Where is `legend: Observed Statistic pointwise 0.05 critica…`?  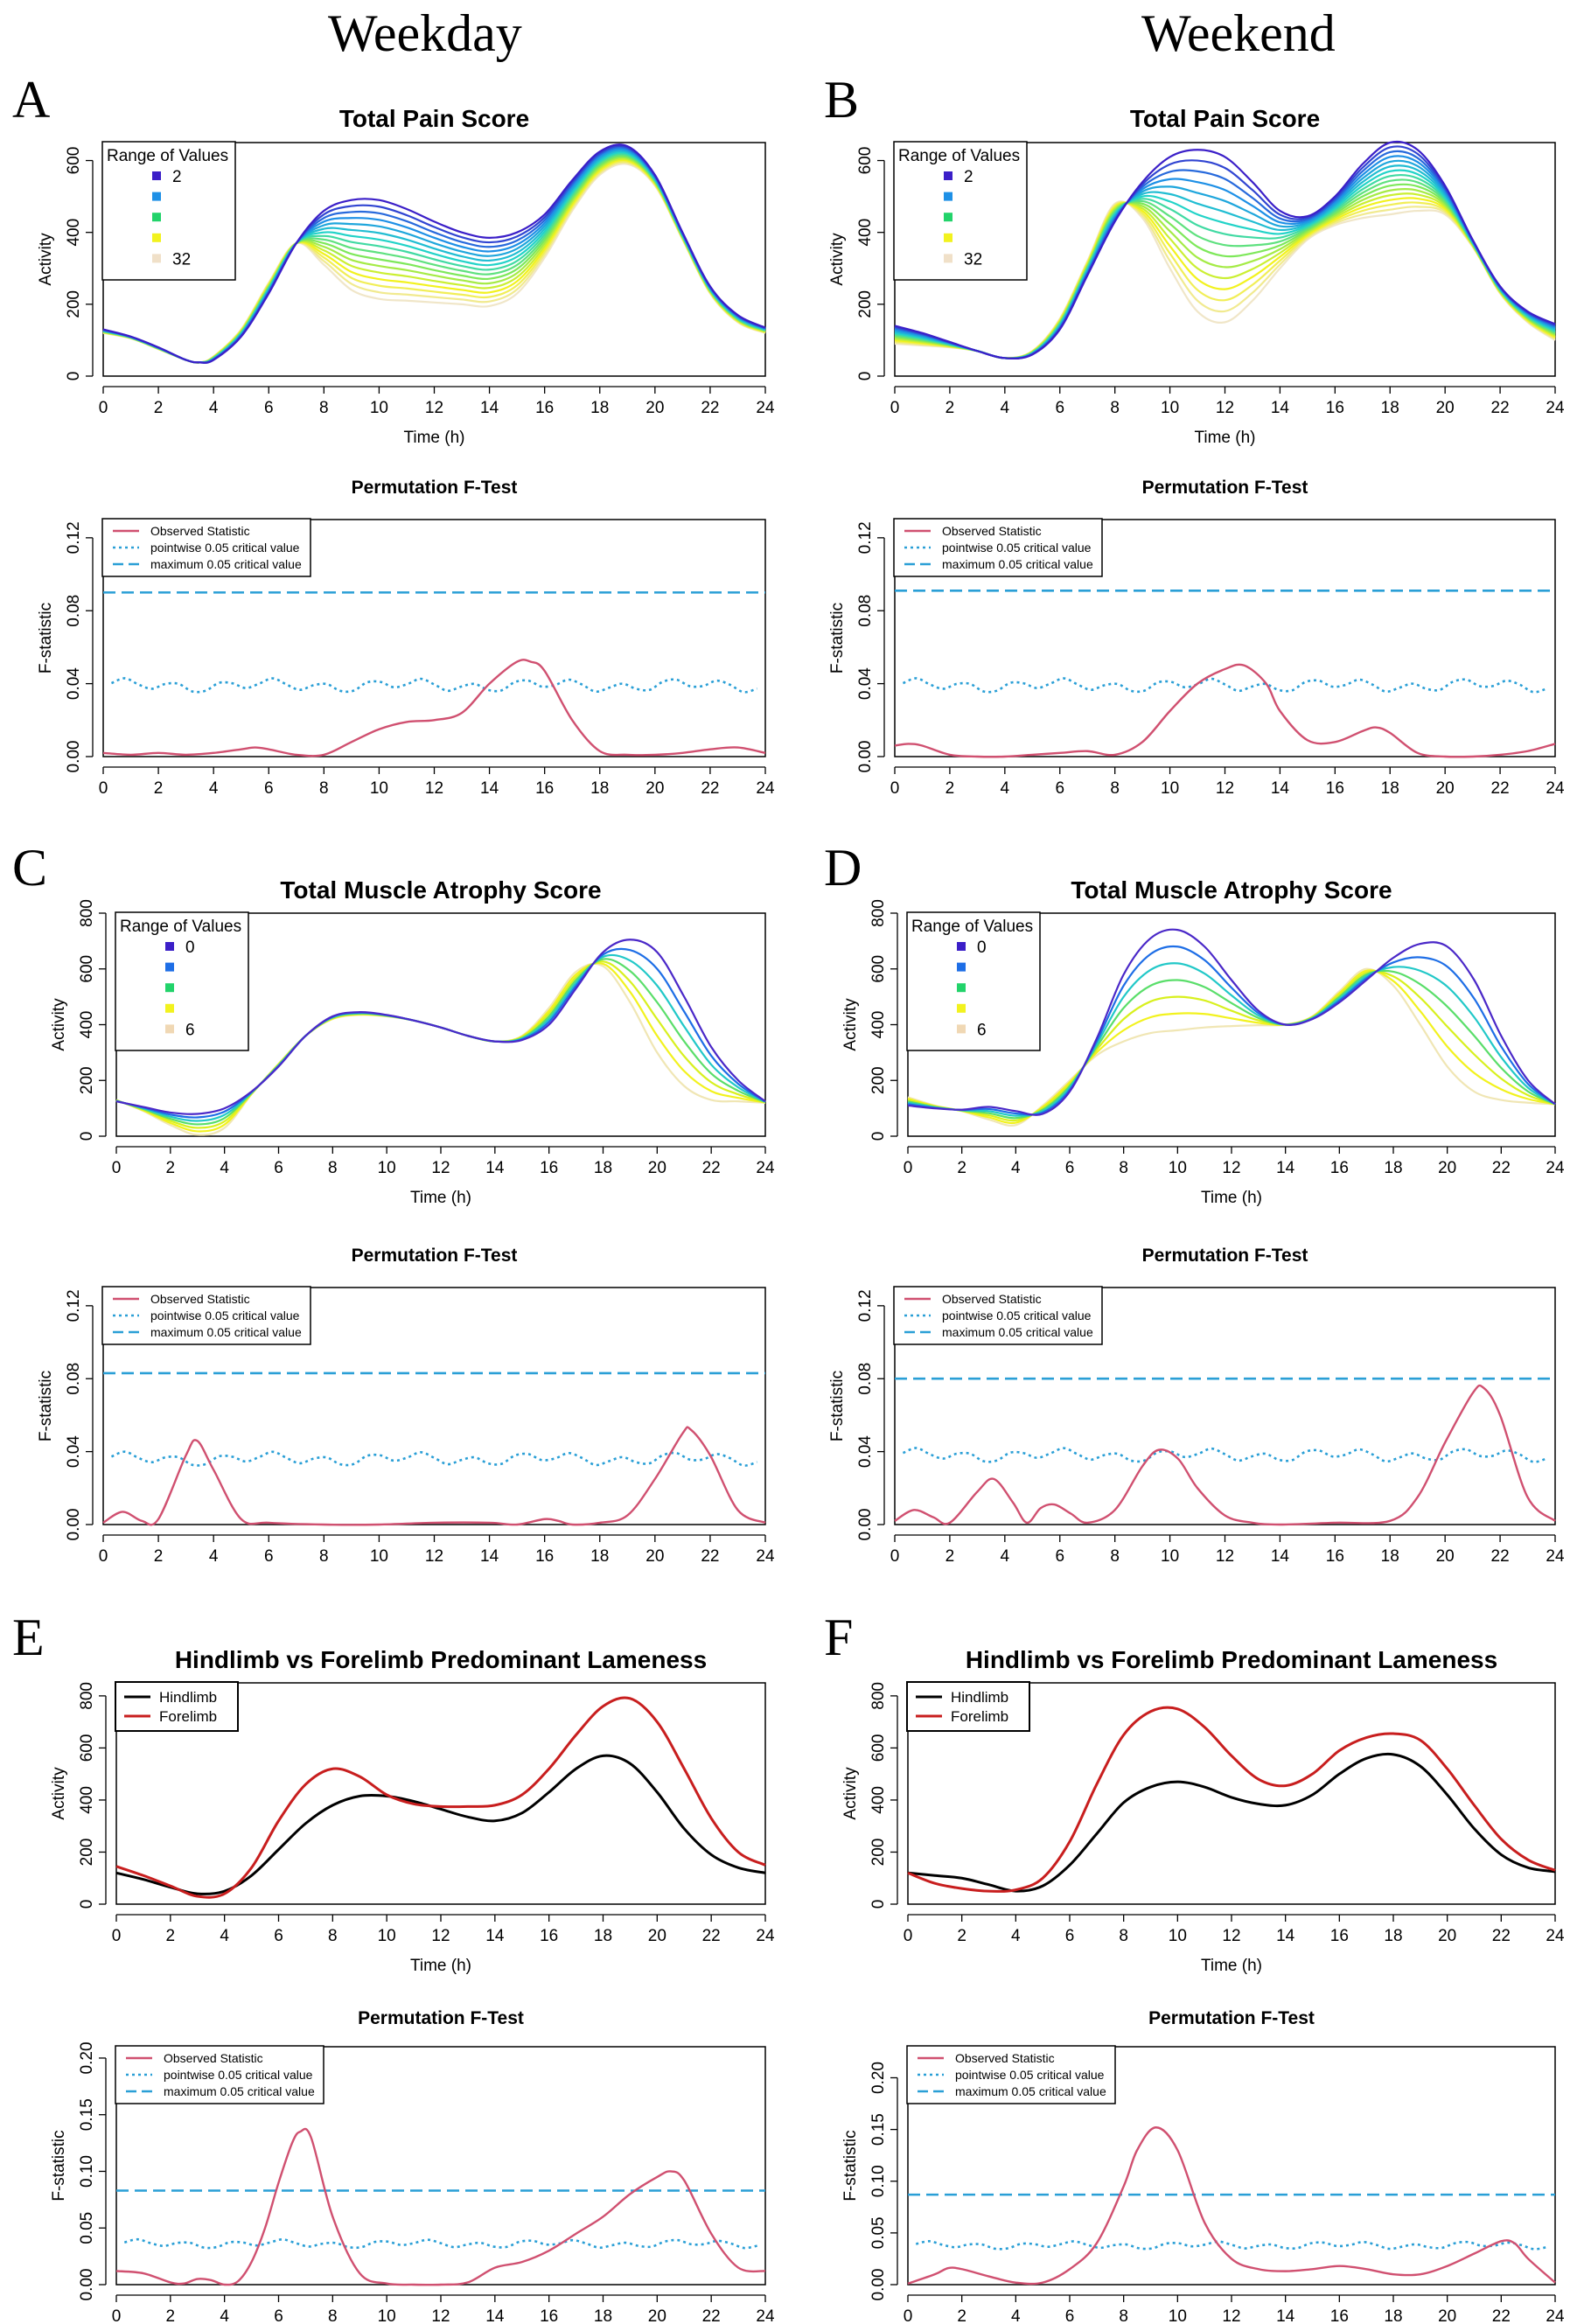
legend: Observed Statistic pointwise 0.05 critica… is located at coordinates (1011, 2074).